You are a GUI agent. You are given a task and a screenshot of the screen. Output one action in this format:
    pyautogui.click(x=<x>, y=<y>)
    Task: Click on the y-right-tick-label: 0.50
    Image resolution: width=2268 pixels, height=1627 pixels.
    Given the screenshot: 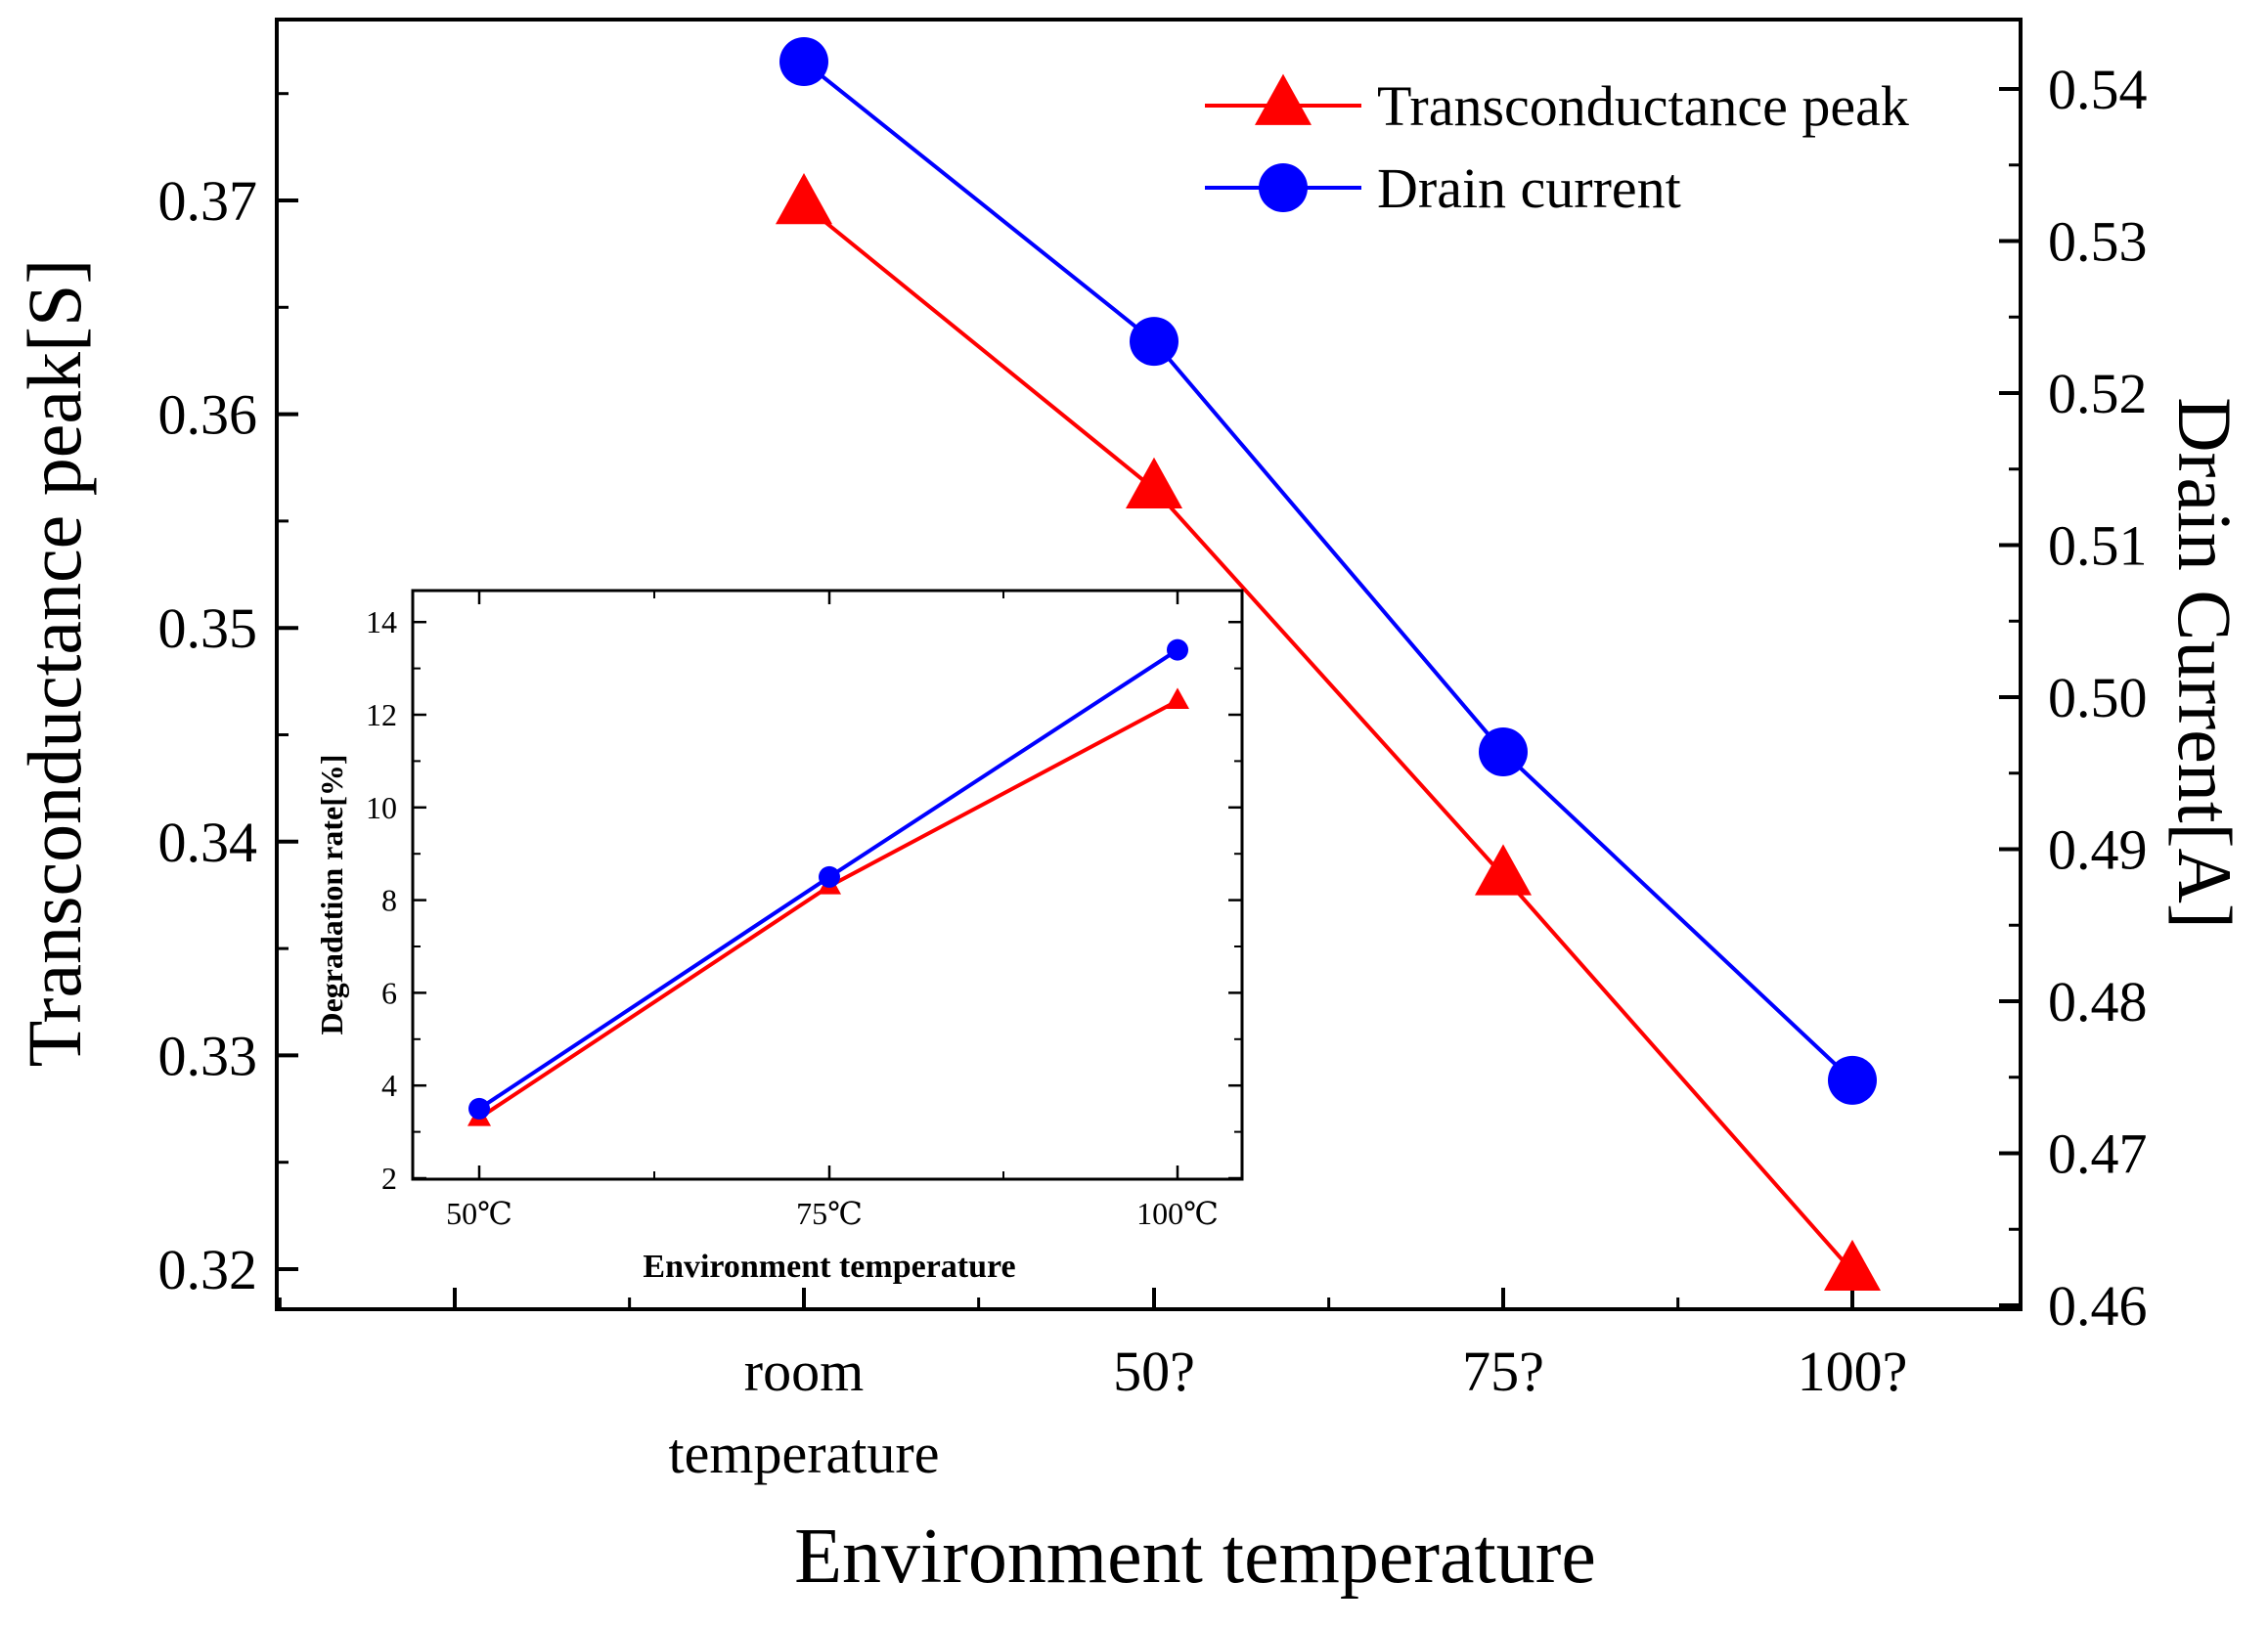 What is the action you would take?
    pyautogui.click(x=2098, y=698)
    